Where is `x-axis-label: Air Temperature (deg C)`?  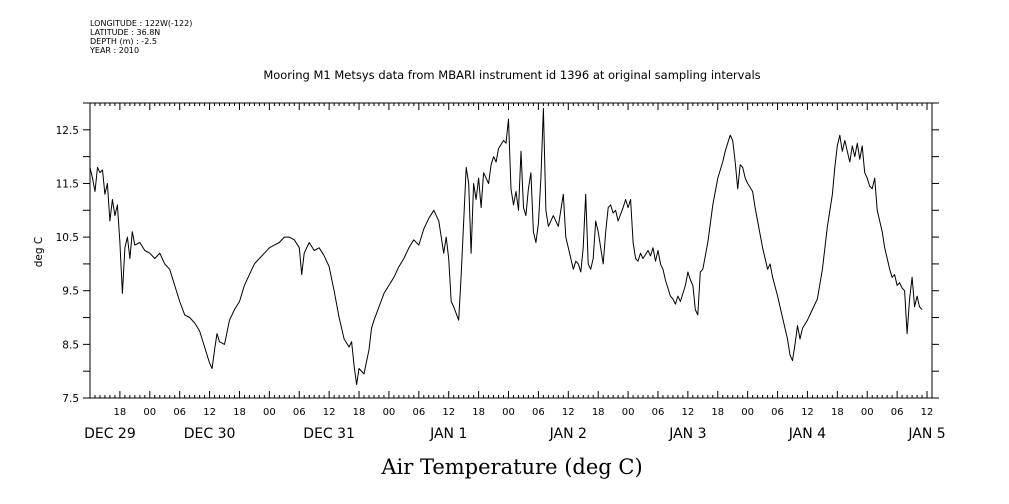 x-axis-label: Air Temperature (deg C) is located at coordinates (512, 467).